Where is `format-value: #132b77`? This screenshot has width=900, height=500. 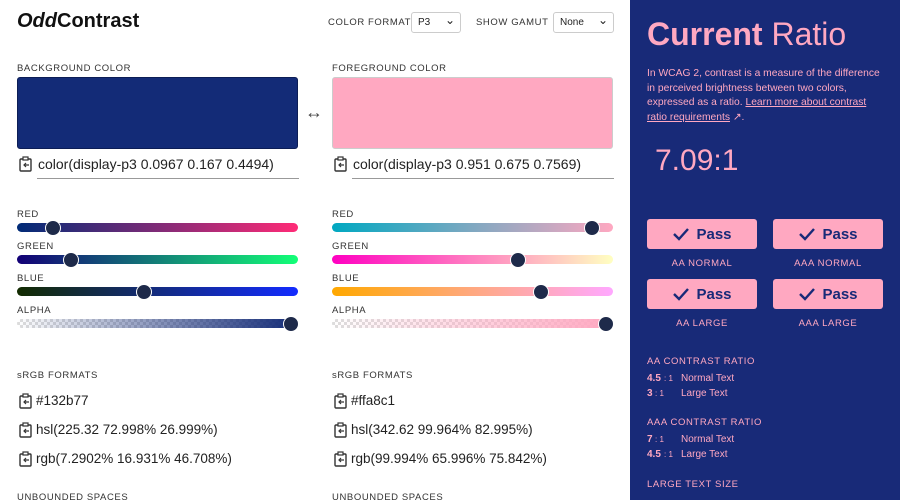 format-value: #132b77 is located at coordinates (62, 400).